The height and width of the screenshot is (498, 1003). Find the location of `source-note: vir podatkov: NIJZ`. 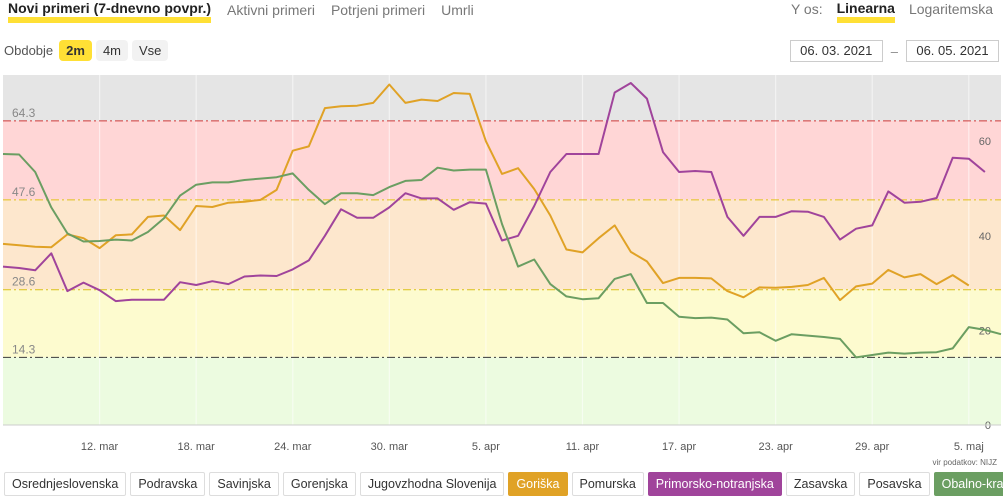

source-note: vir podatkov: NIJZ is located at coordinates (964, 462).